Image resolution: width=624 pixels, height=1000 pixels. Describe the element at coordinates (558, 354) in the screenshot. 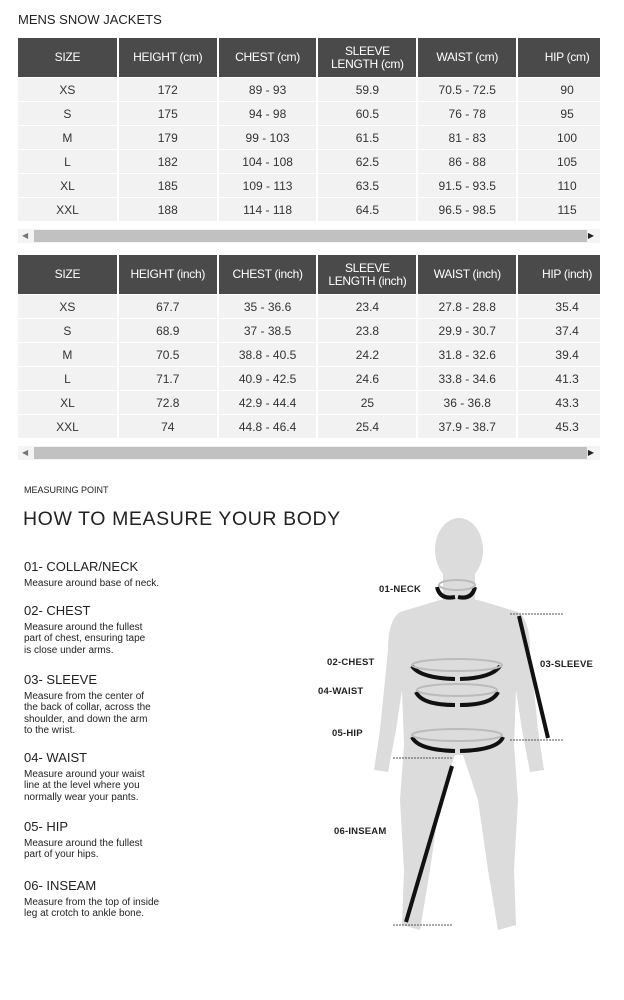

I see `table-cell: 39.4` at that location.